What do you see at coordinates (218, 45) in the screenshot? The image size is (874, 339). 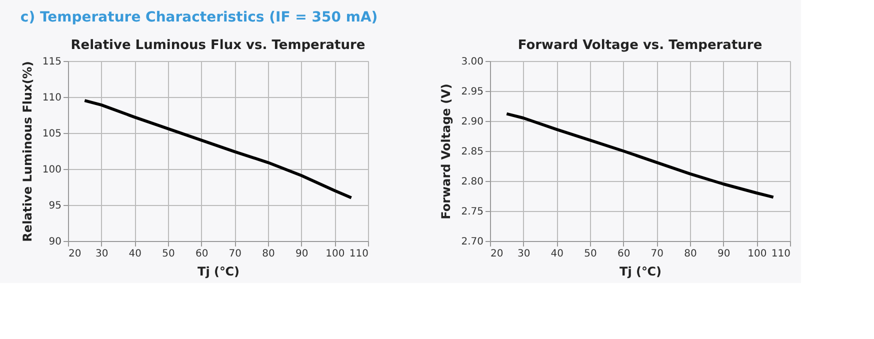 I see `chart-title: Relative Luminous Flux vs. Temperature` at bounding box center [218, 45].